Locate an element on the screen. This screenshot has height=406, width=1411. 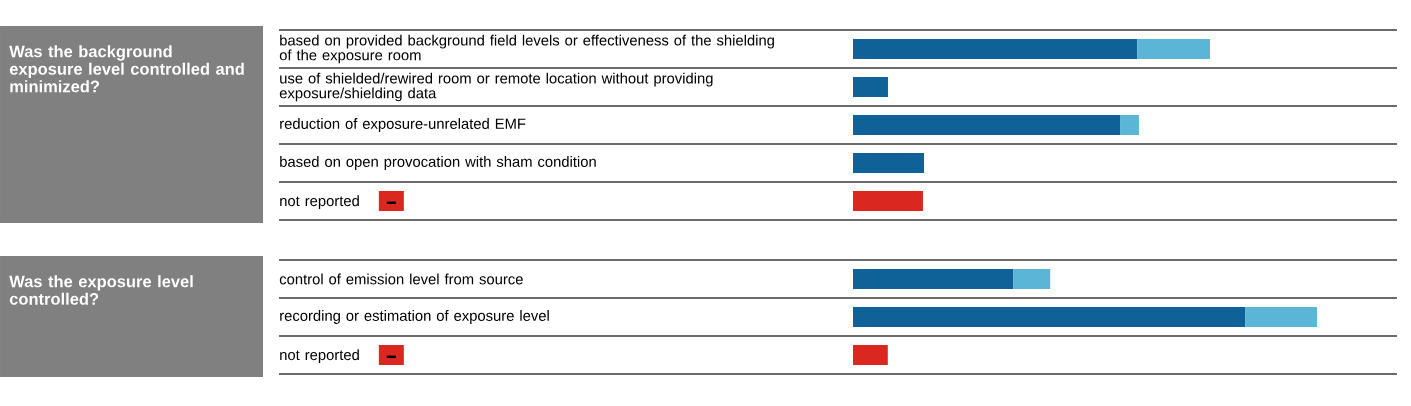
y-tick-label: recording or estimation of exposure level is located at coordinates (414, 317).